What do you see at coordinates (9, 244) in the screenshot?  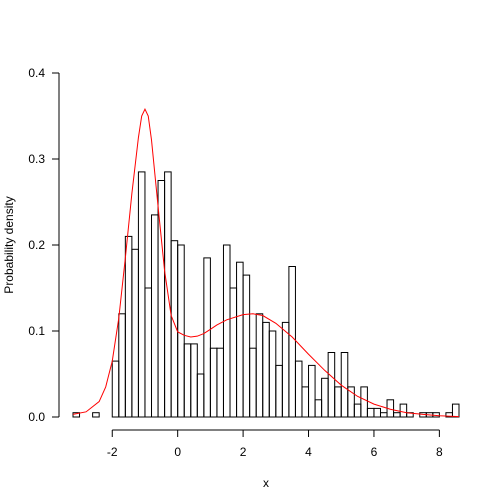 I see `y-axis-label: Probability density` at bounding box center [9, 244].